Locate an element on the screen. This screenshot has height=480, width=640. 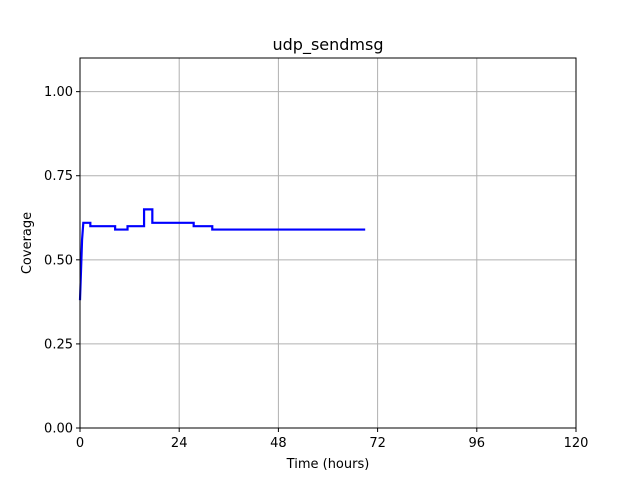
coverage-line is located at coordinates (222, 254).